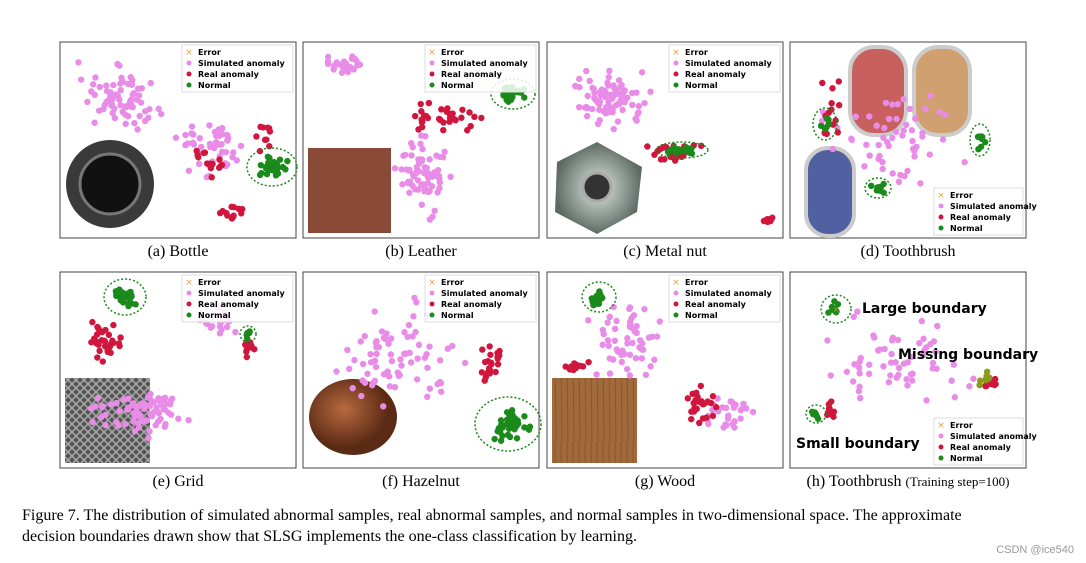 The height and width of the screenshot is (563, 1086). Describe the element at coordinates (958, 481) in the screenshot. I see `caption-note: (Training step=100)` at that location.